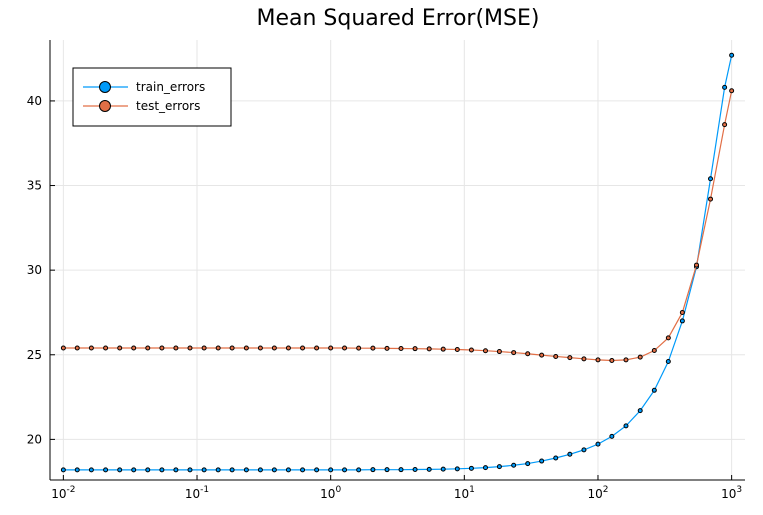 The width and height of the screenshot is (763, 515). Describe the element at coordinates (34, 439) in the screenshot. I see `y-tick-label: 20` at that location.